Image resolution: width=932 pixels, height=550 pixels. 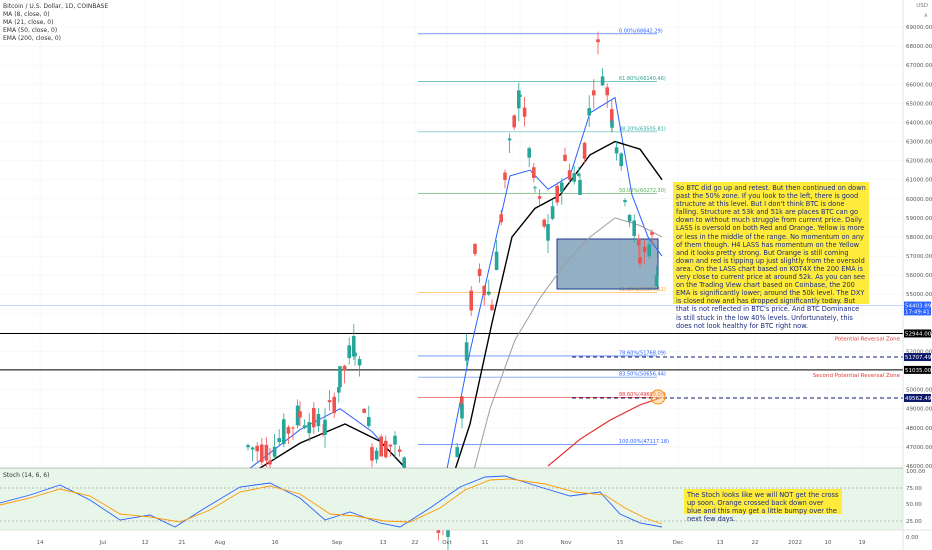 I want to click on fib-label: 78.60%(51768.09), so click(x=642, y=353).